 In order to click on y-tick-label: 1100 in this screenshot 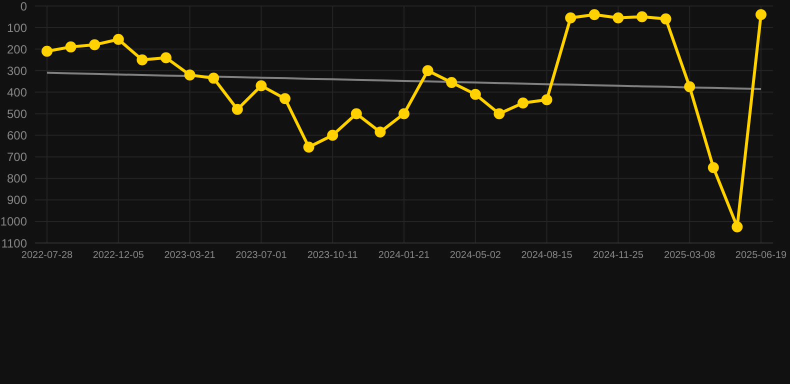, I will do `click(14, 243)`.